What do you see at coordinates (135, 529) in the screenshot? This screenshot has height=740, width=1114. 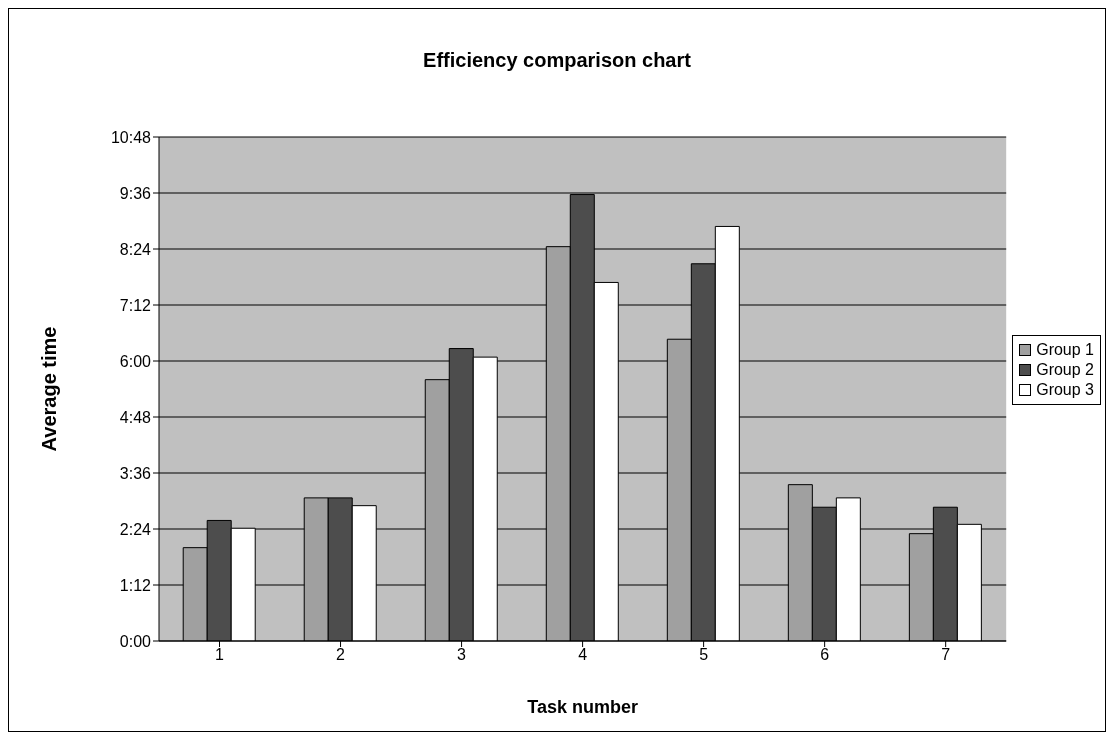 I see `y-tick-label: 2:24` at bounding box center [135, 529].